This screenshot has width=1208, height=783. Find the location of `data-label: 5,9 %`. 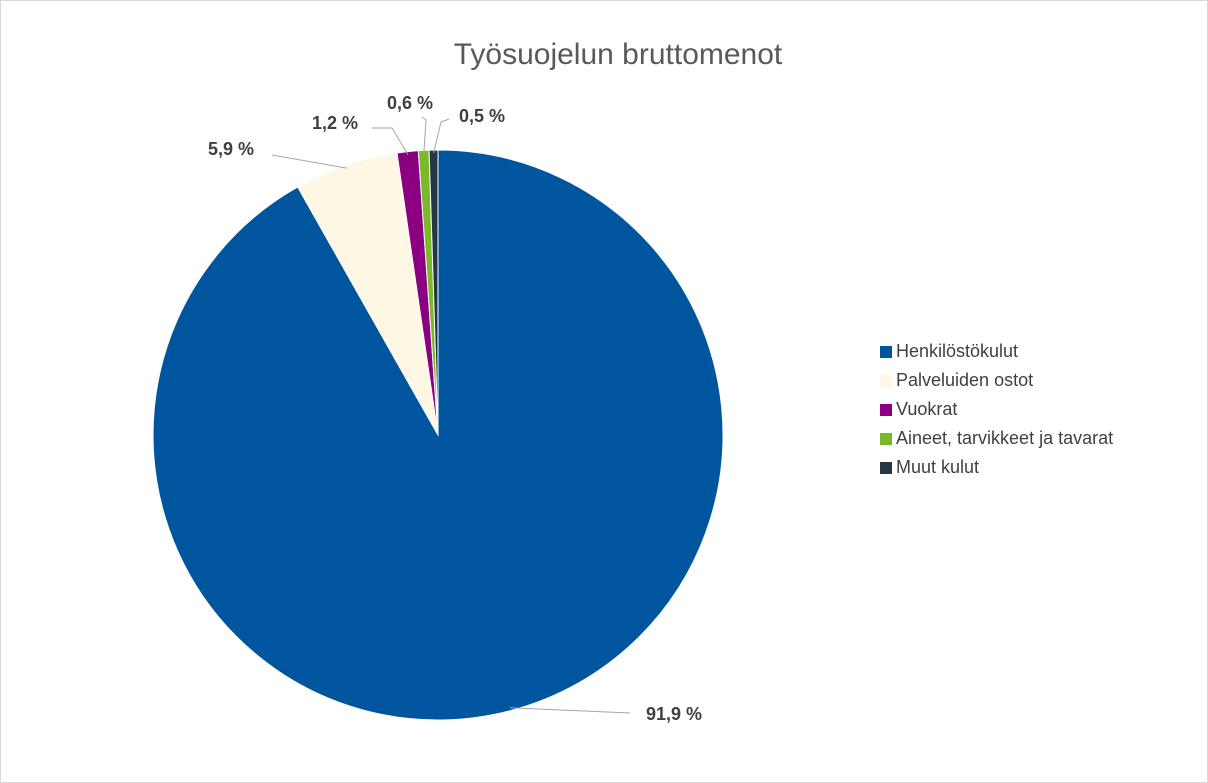

data-label: 5,9 % is located at coordinates (231, 149).